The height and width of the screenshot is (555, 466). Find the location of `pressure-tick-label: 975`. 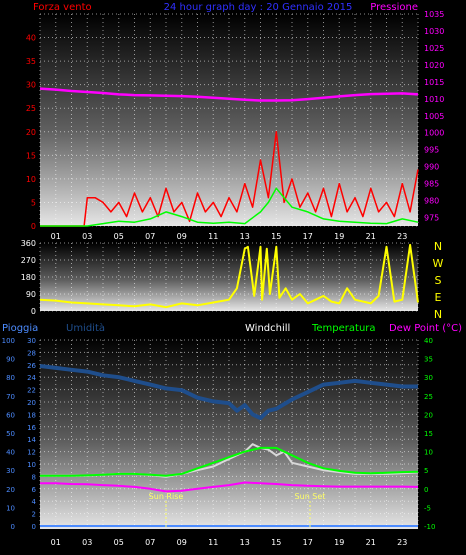

pressure-tick-label: 975 is located at coordinates (431, 218).